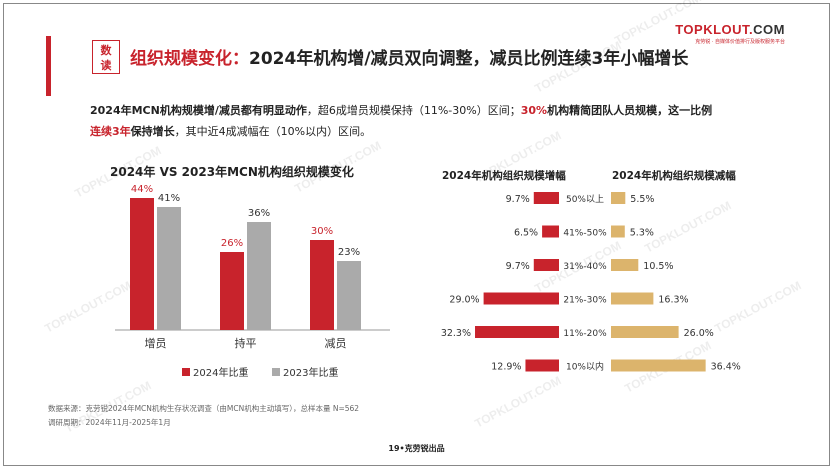 This screenshot has height=469, width=833. What do you see at coordinates (506, 367) in the screenshot?
I see `increase-value-label: 12.9%` at bounding box center [506, 367].